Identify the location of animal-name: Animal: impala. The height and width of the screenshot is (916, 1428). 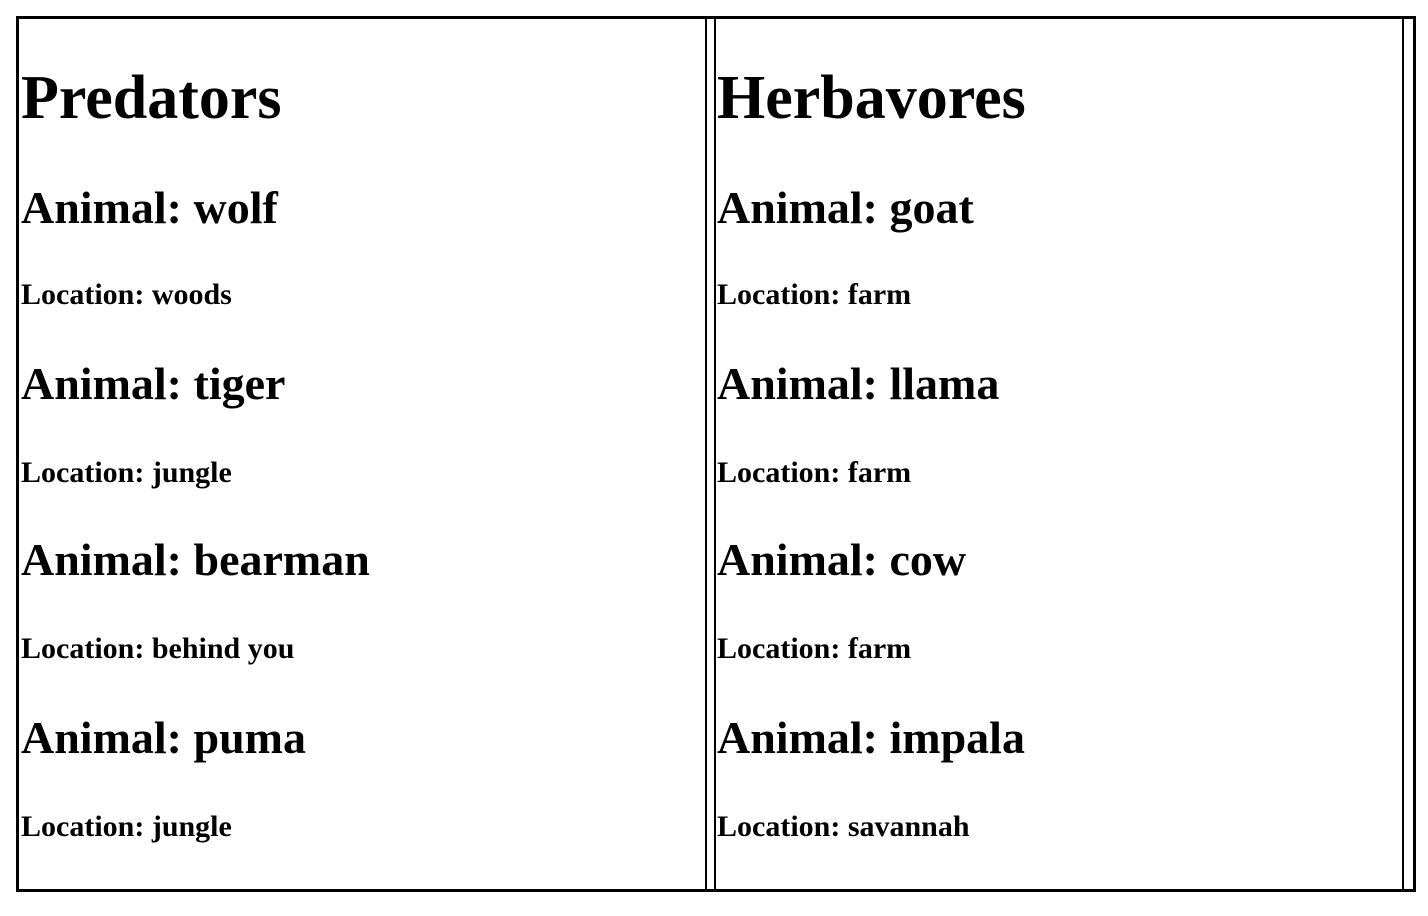
(871, 737).